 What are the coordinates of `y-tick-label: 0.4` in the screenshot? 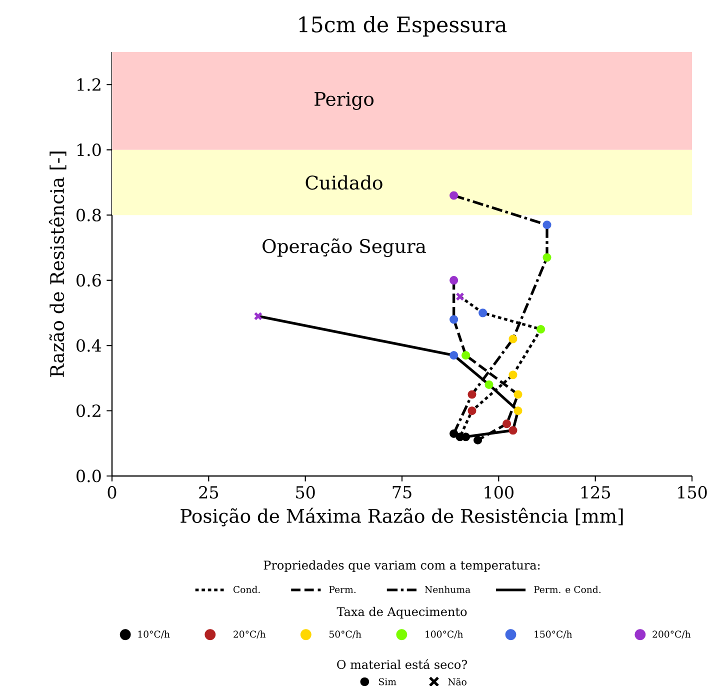 It's located at (89, 345).